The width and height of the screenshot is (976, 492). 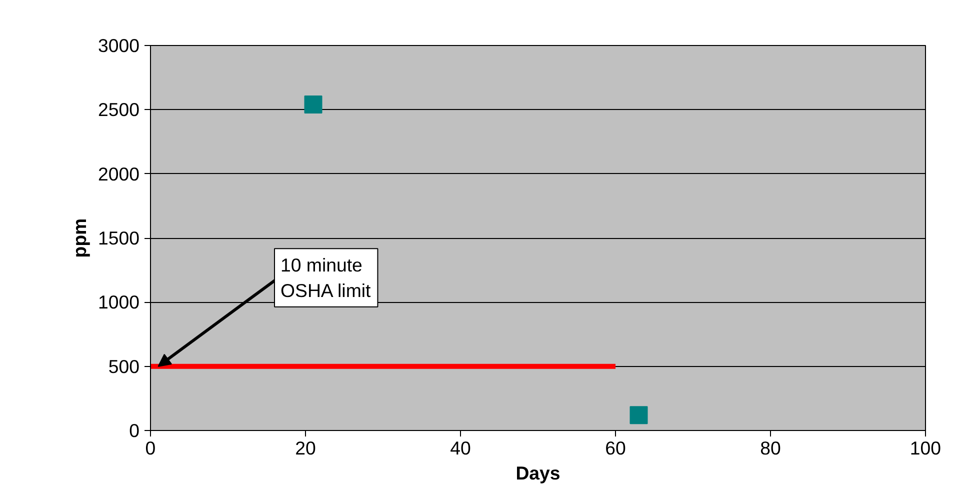 I want to click on x-tick-label: 100, so click(x=926, y=448).